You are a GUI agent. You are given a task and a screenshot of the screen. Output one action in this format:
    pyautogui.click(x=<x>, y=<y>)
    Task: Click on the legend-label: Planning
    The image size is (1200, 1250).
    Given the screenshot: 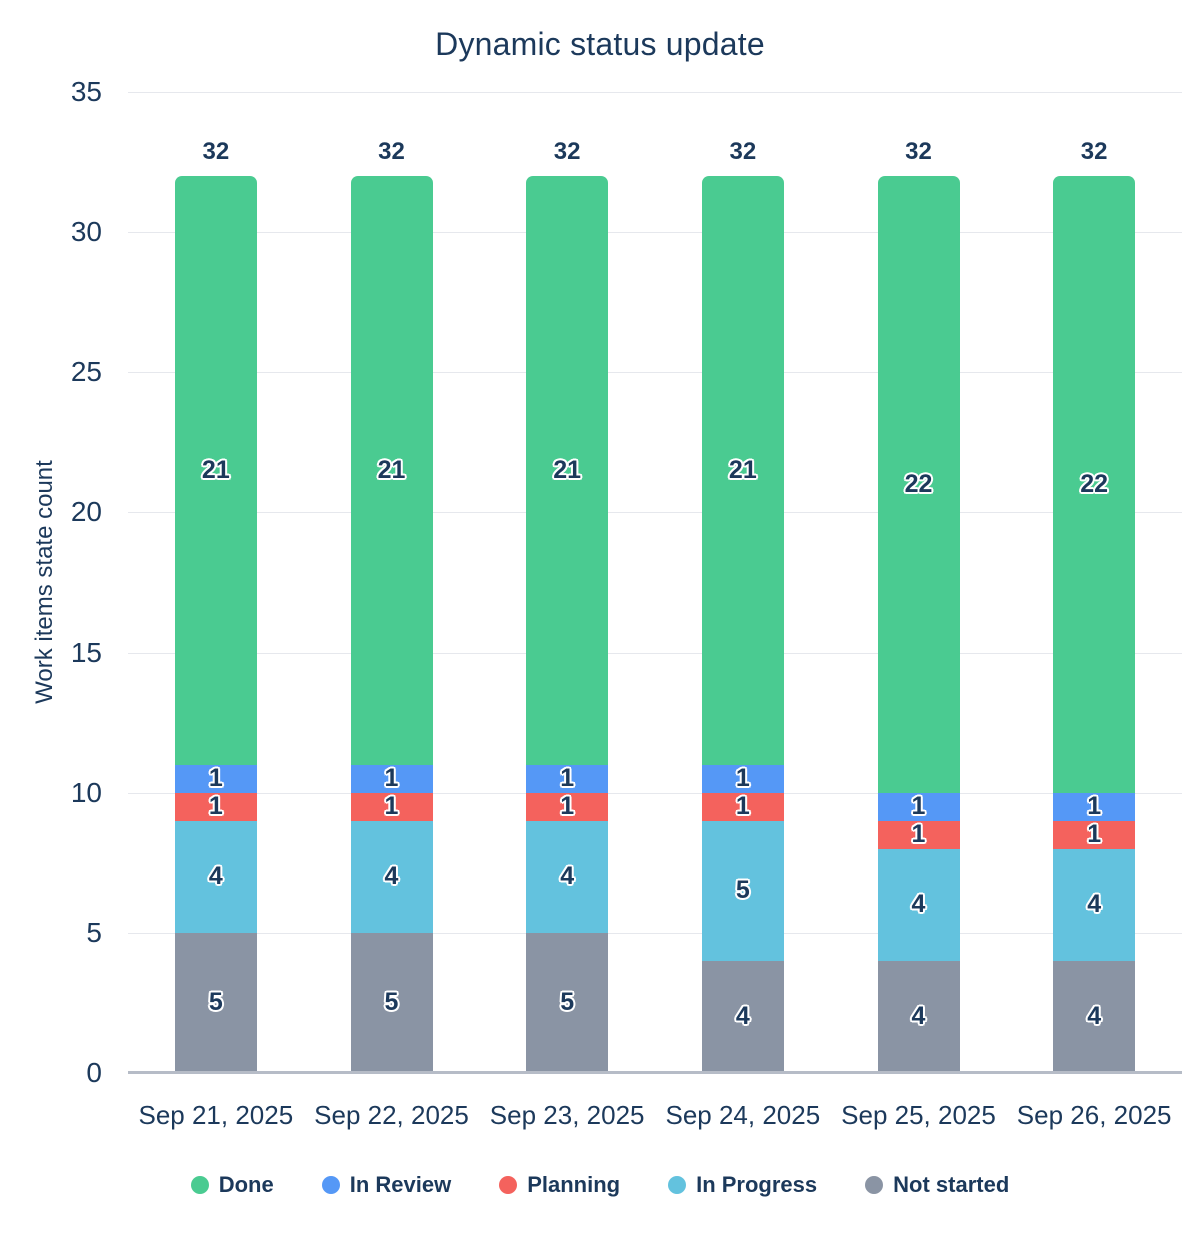 What is the action you would take?
    pyautogui.click(x=574, y=1184)
    